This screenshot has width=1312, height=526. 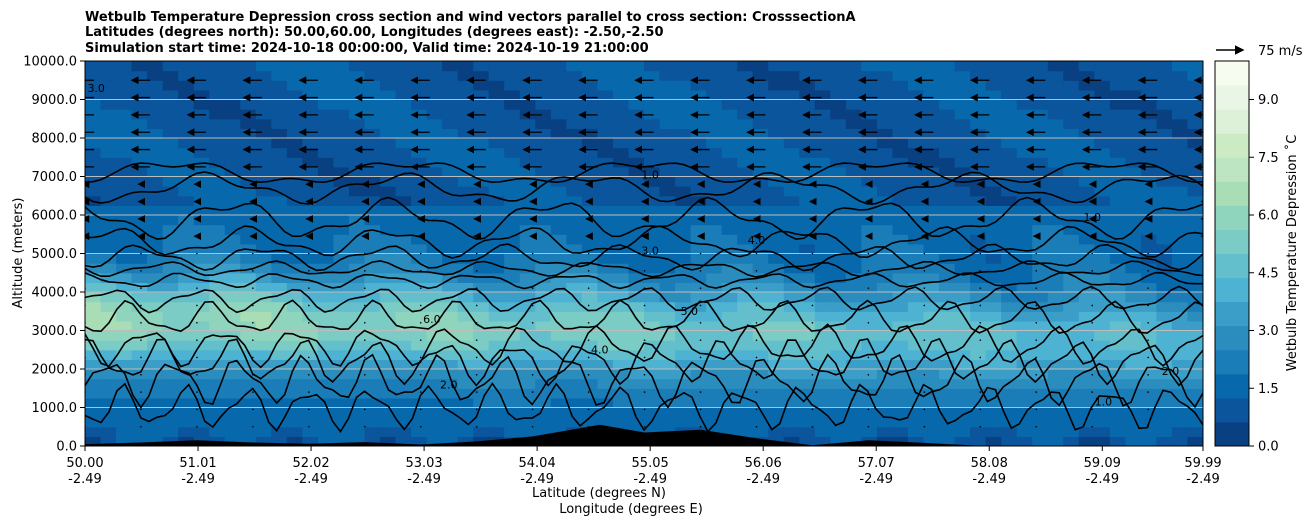 I want to click on colorbar-swatch, so click(x=1232, y=314).